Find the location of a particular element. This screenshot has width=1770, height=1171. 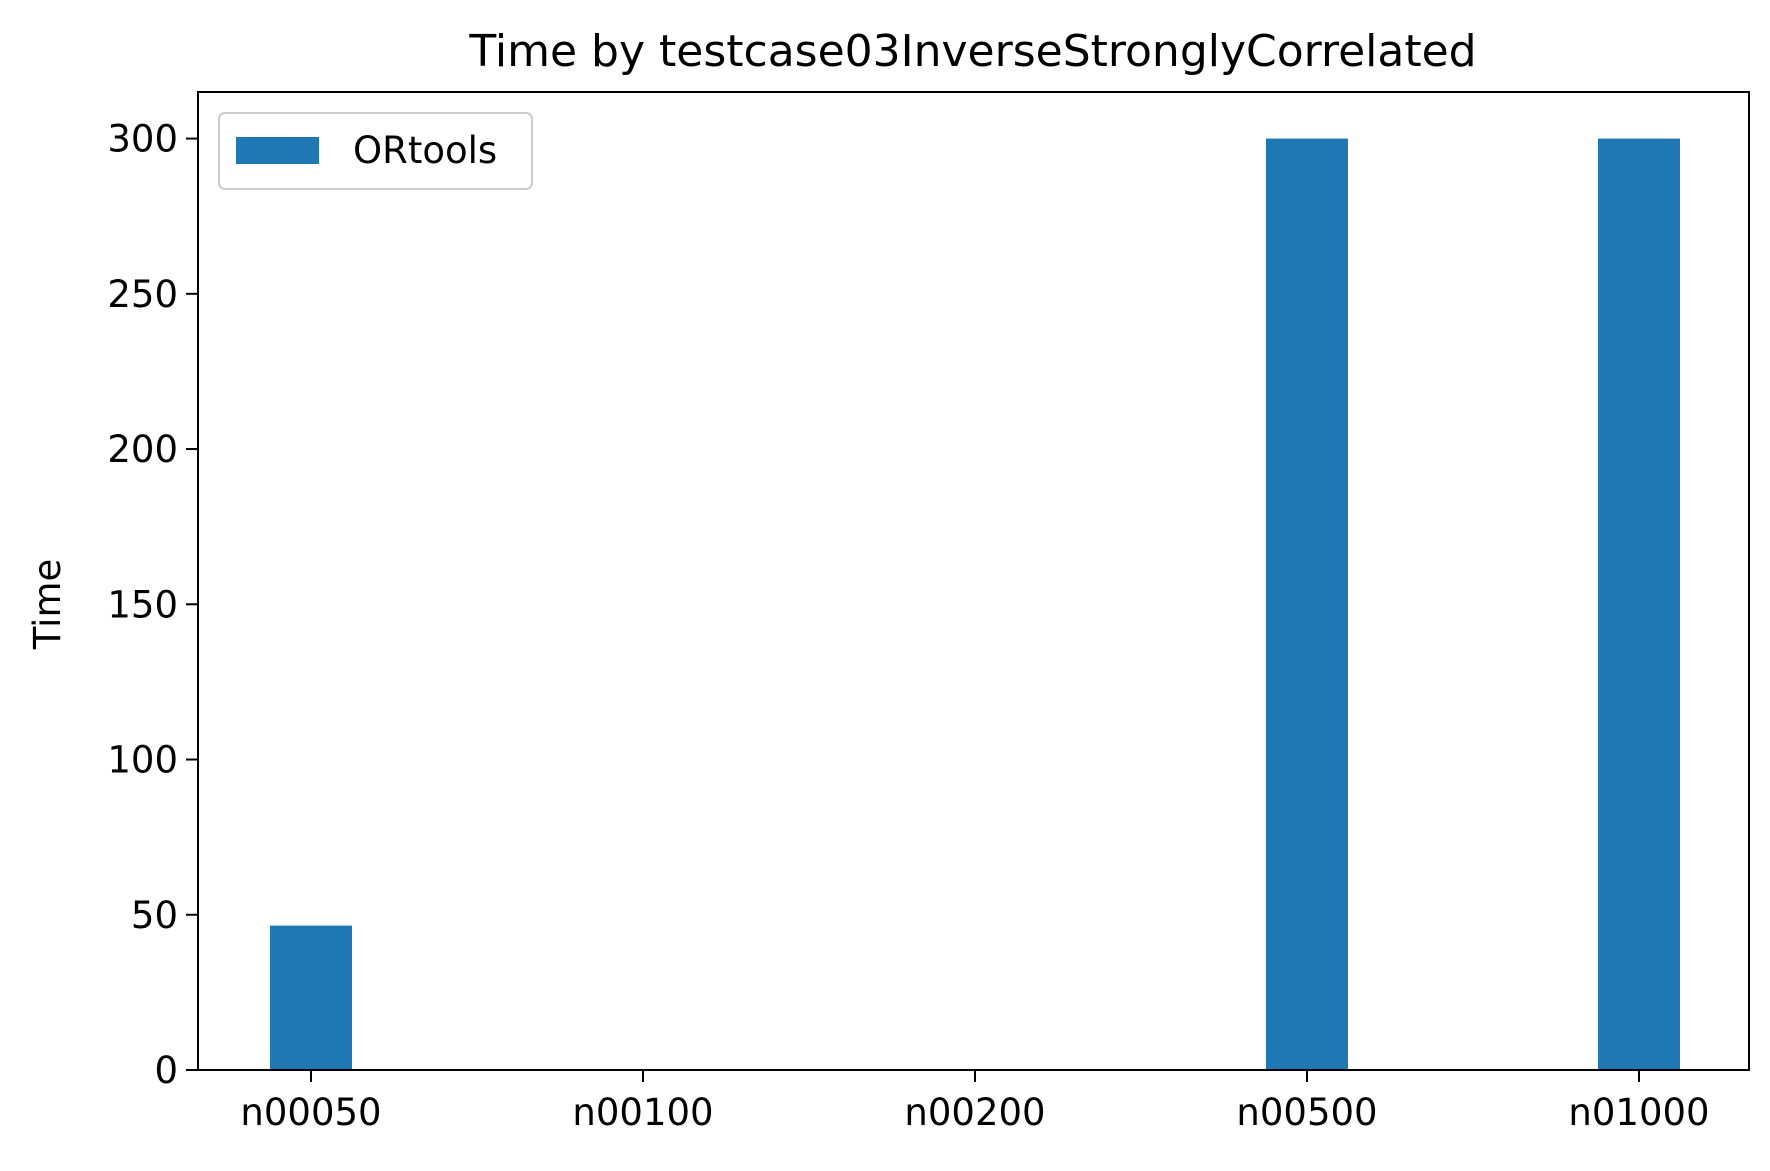

y-tick-label: 50 is located at coordinates (154, 915).